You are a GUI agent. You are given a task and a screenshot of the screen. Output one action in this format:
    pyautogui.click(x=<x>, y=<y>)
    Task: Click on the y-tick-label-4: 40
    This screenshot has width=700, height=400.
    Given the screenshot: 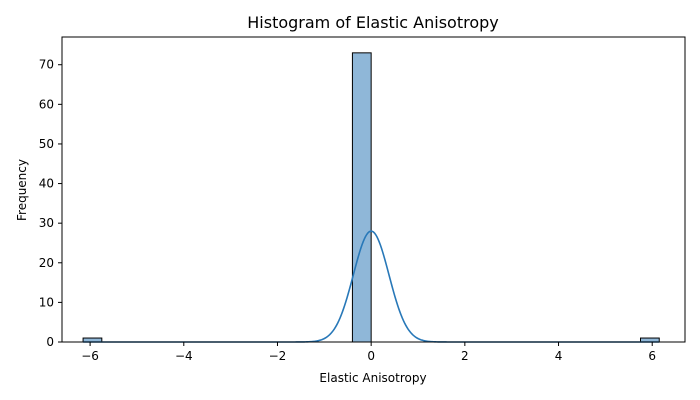 What is the action you would take?
    pyautogui.click(x=46, y=184)
    